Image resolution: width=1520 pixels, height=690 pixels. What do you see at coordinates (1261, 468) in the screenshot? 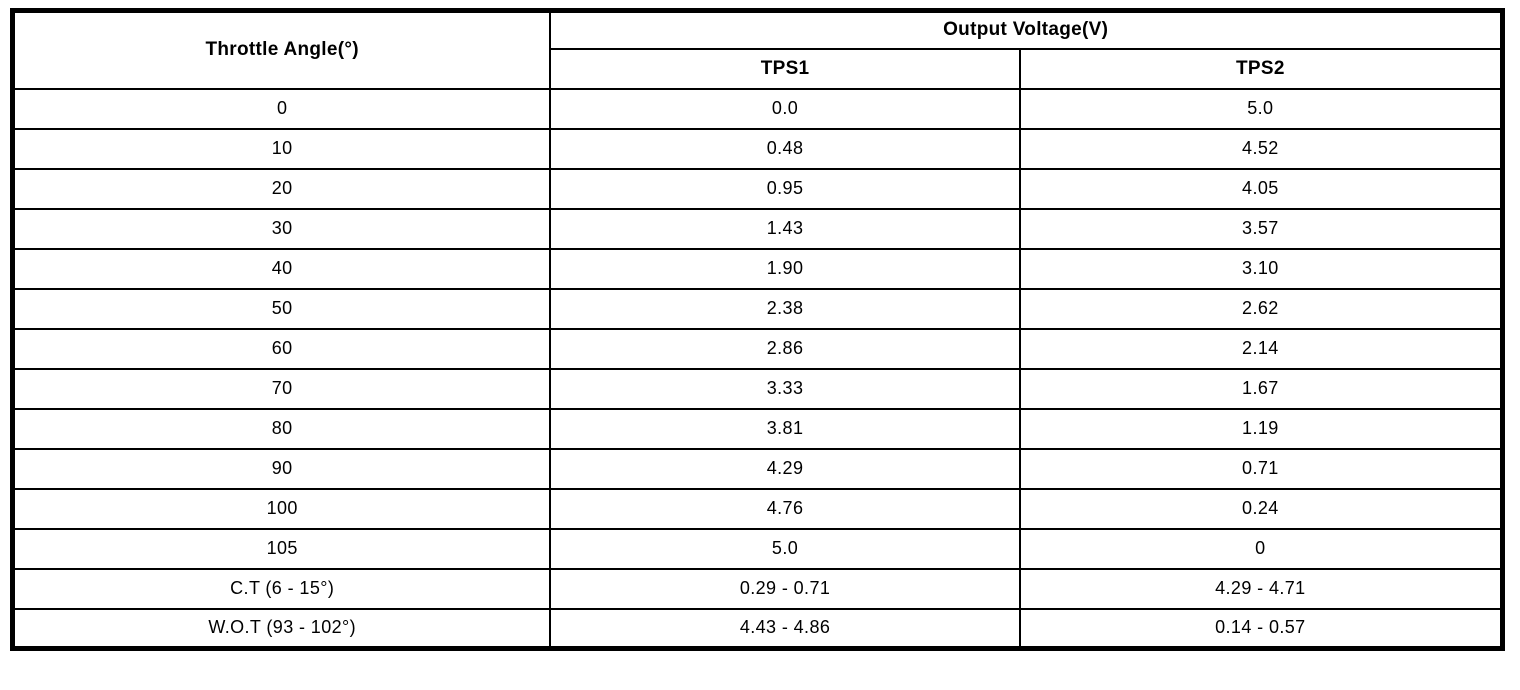
I see `tps2-cell: 0.71` at bounding box center [1261, 468].